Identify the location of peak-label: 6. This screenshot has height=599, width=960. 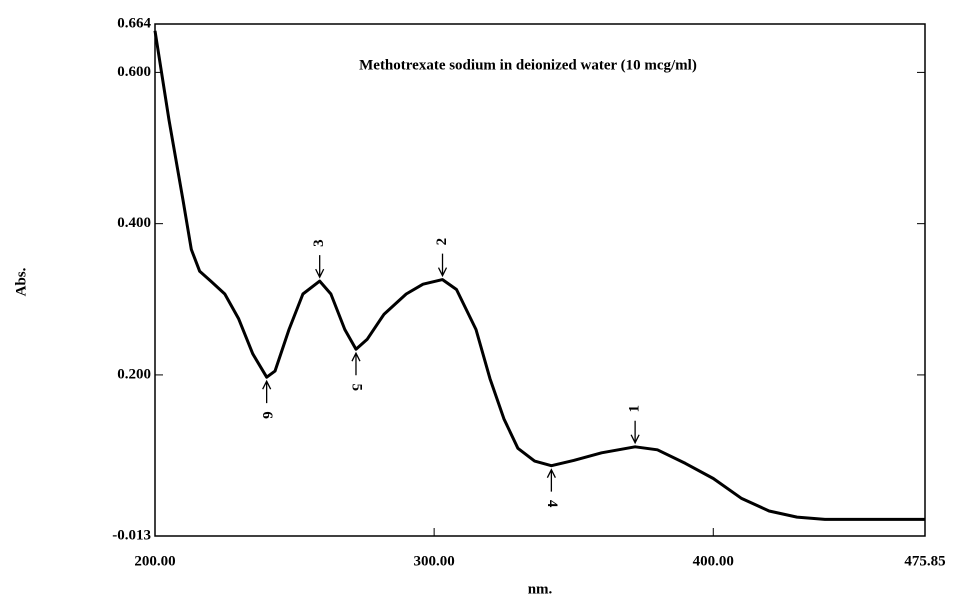
(267, 415).